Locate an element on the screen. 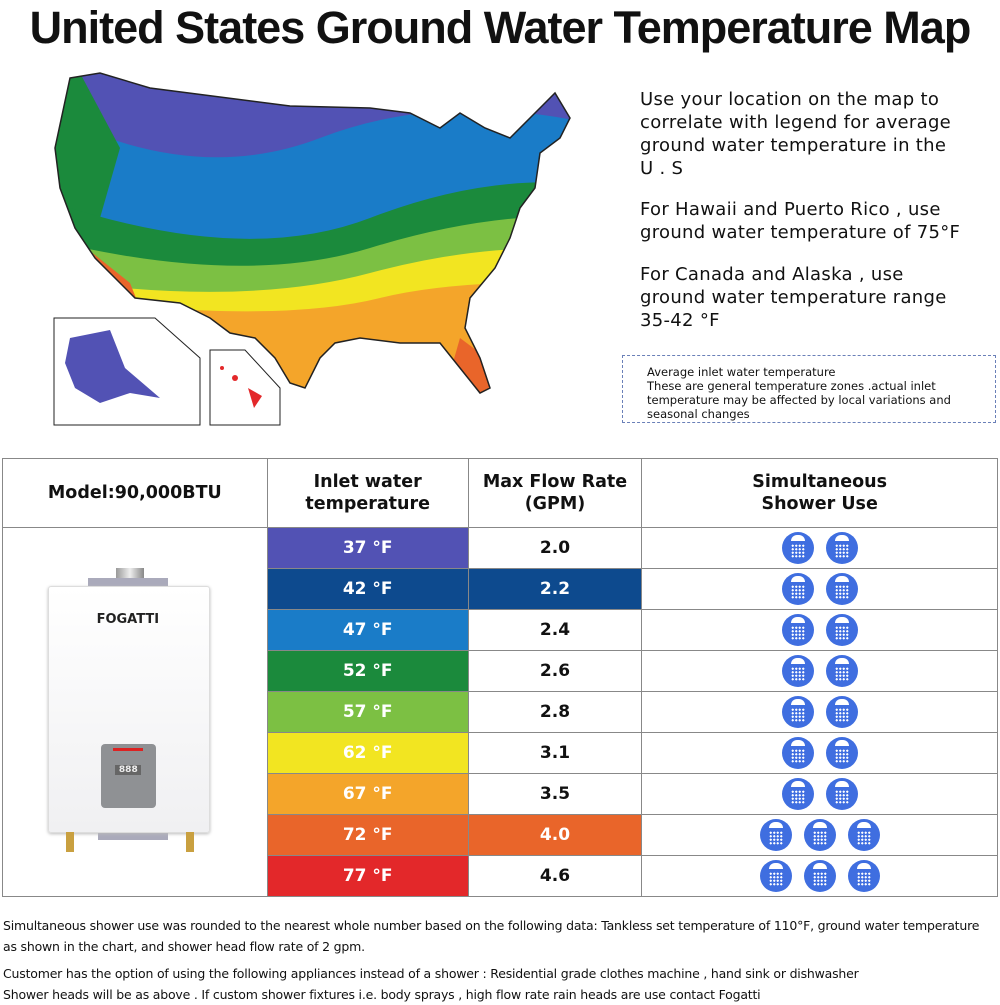 Image resolution: width=1000 pixels, height=1005 pixels. info-line: Use your location on the map to is located at coordinates (790, 99).